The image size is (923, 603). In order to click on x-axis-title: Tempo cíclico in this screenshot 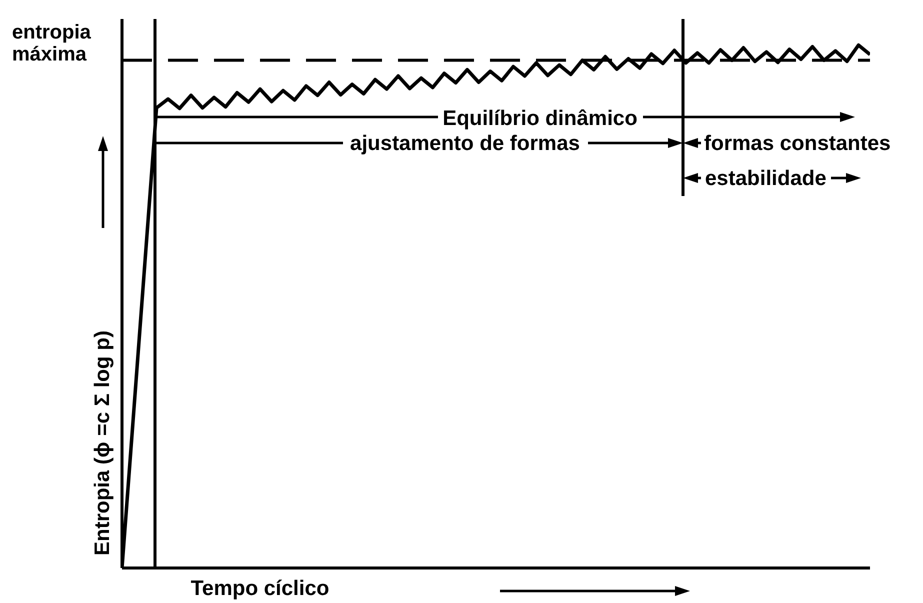, I will do `click(260, 588)`.